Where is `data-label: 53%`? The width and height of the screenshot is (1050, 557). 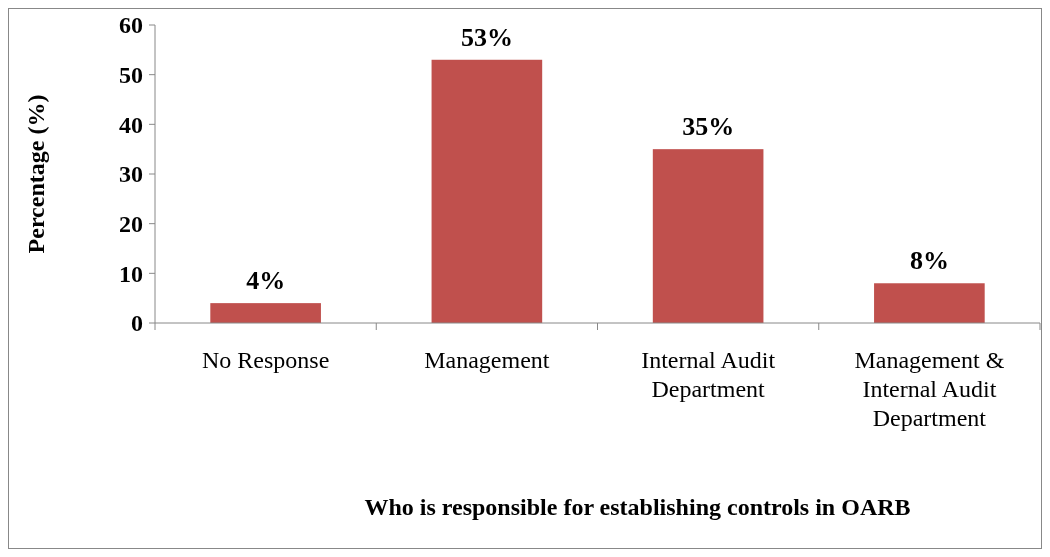
data-label: 53% is located at coordinates (486, 37).